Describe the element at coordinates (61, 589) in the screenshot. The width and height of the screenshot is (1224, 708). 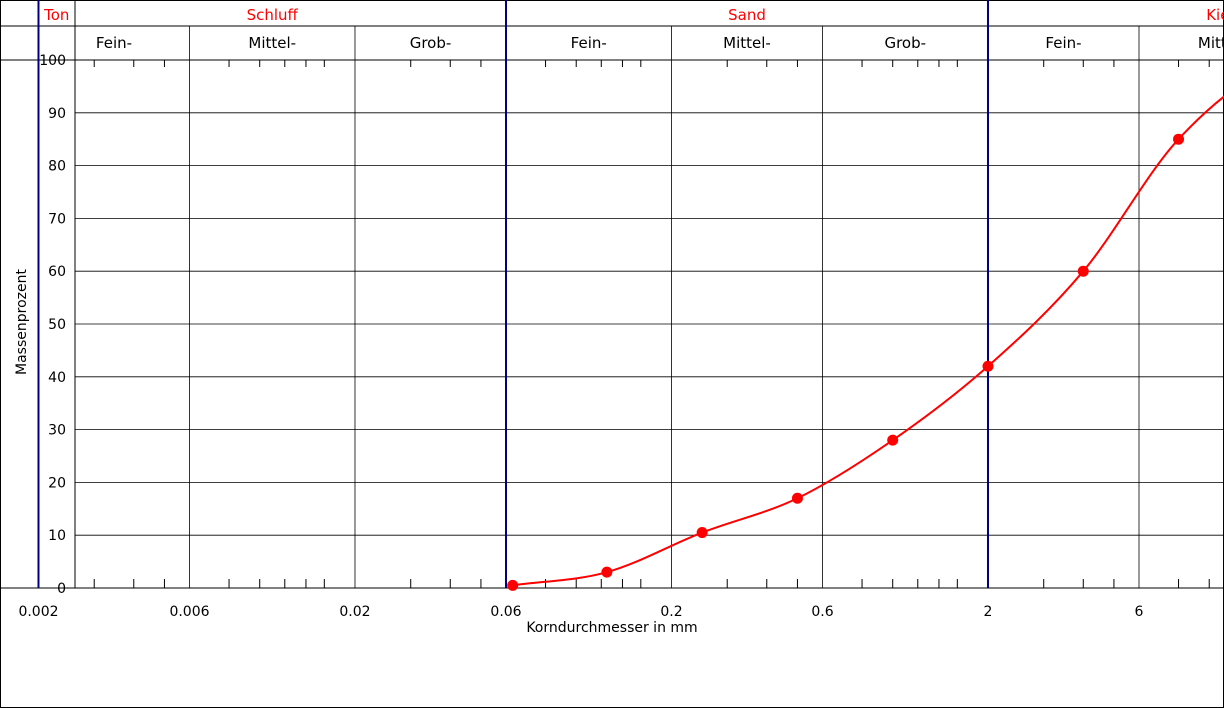
I see `y-tick-label: 0` at that location.